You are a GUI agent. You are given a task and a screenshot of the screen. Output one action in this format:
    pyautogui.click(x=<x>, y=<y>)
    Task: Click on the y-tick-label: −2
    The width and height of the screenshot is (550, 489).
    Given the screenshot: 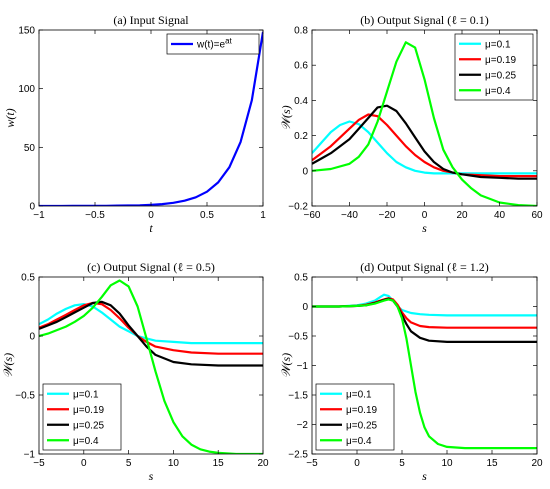 What is the action you would take?
    pyautogui.click(x=303, y=425)
    